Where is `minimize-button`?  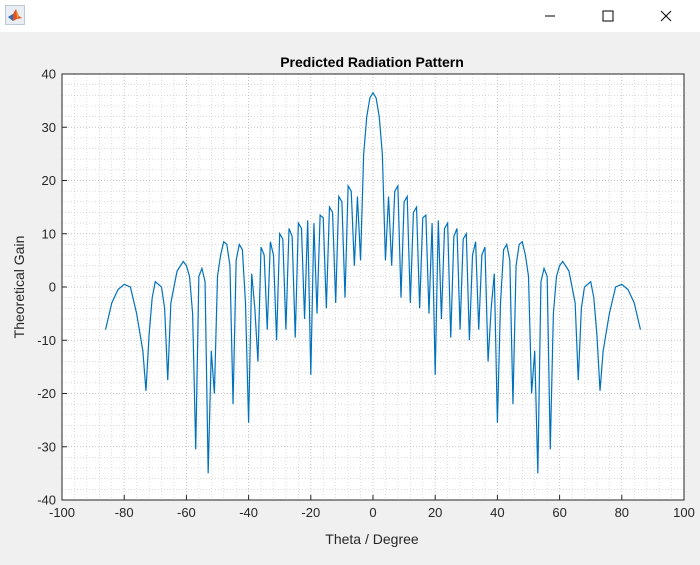 minimize-button is located at coordinates (550, 16).